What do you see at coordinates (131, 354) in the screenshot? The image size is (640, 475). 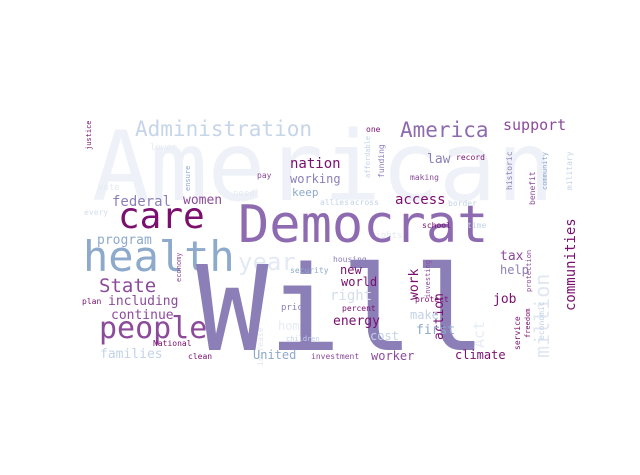 I see `word-families: families` at bounding box center [131, 354].